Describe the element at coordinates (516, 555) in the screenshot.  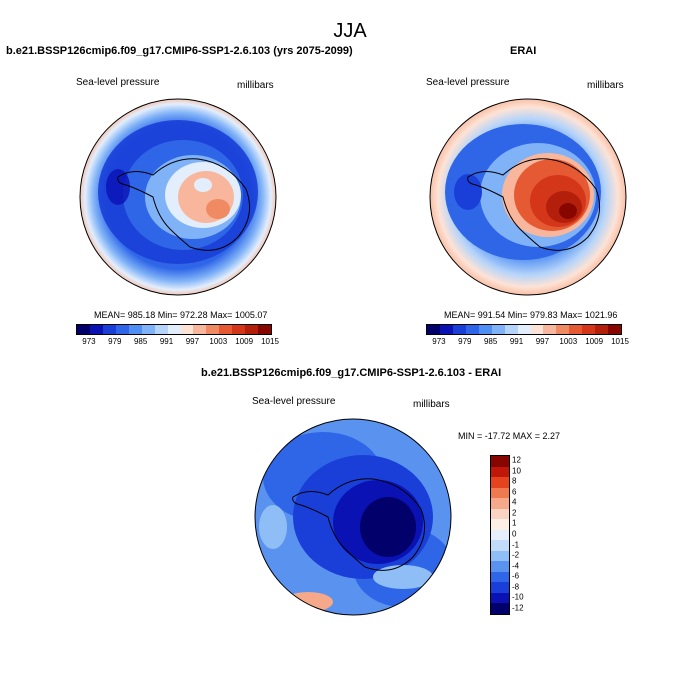
I see `colorbar-tick-label: -2` at that location.